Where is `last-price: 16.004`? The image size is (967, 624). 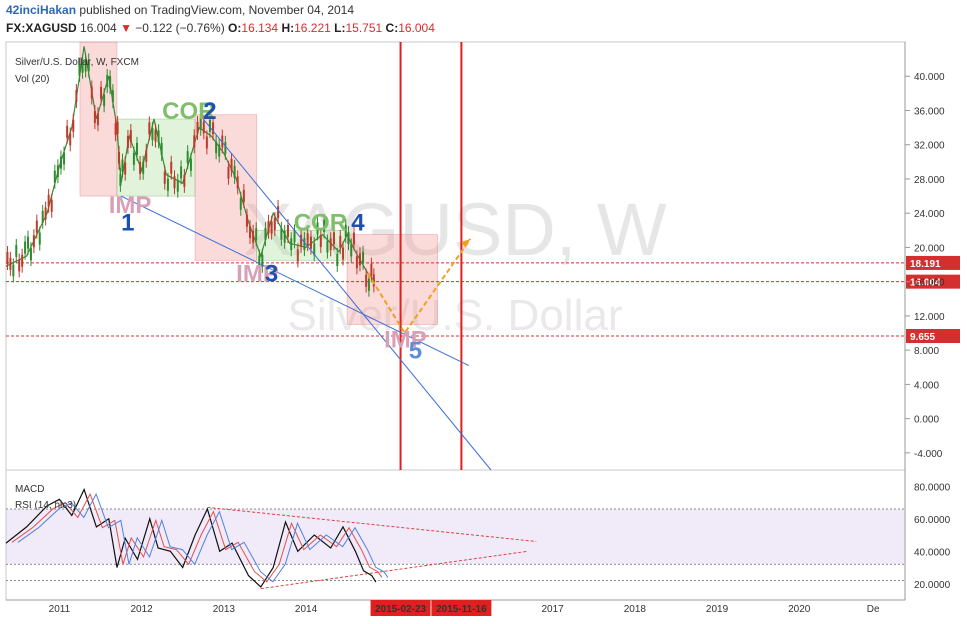 last-price: 16.004 is located at coordinates (98, 28).